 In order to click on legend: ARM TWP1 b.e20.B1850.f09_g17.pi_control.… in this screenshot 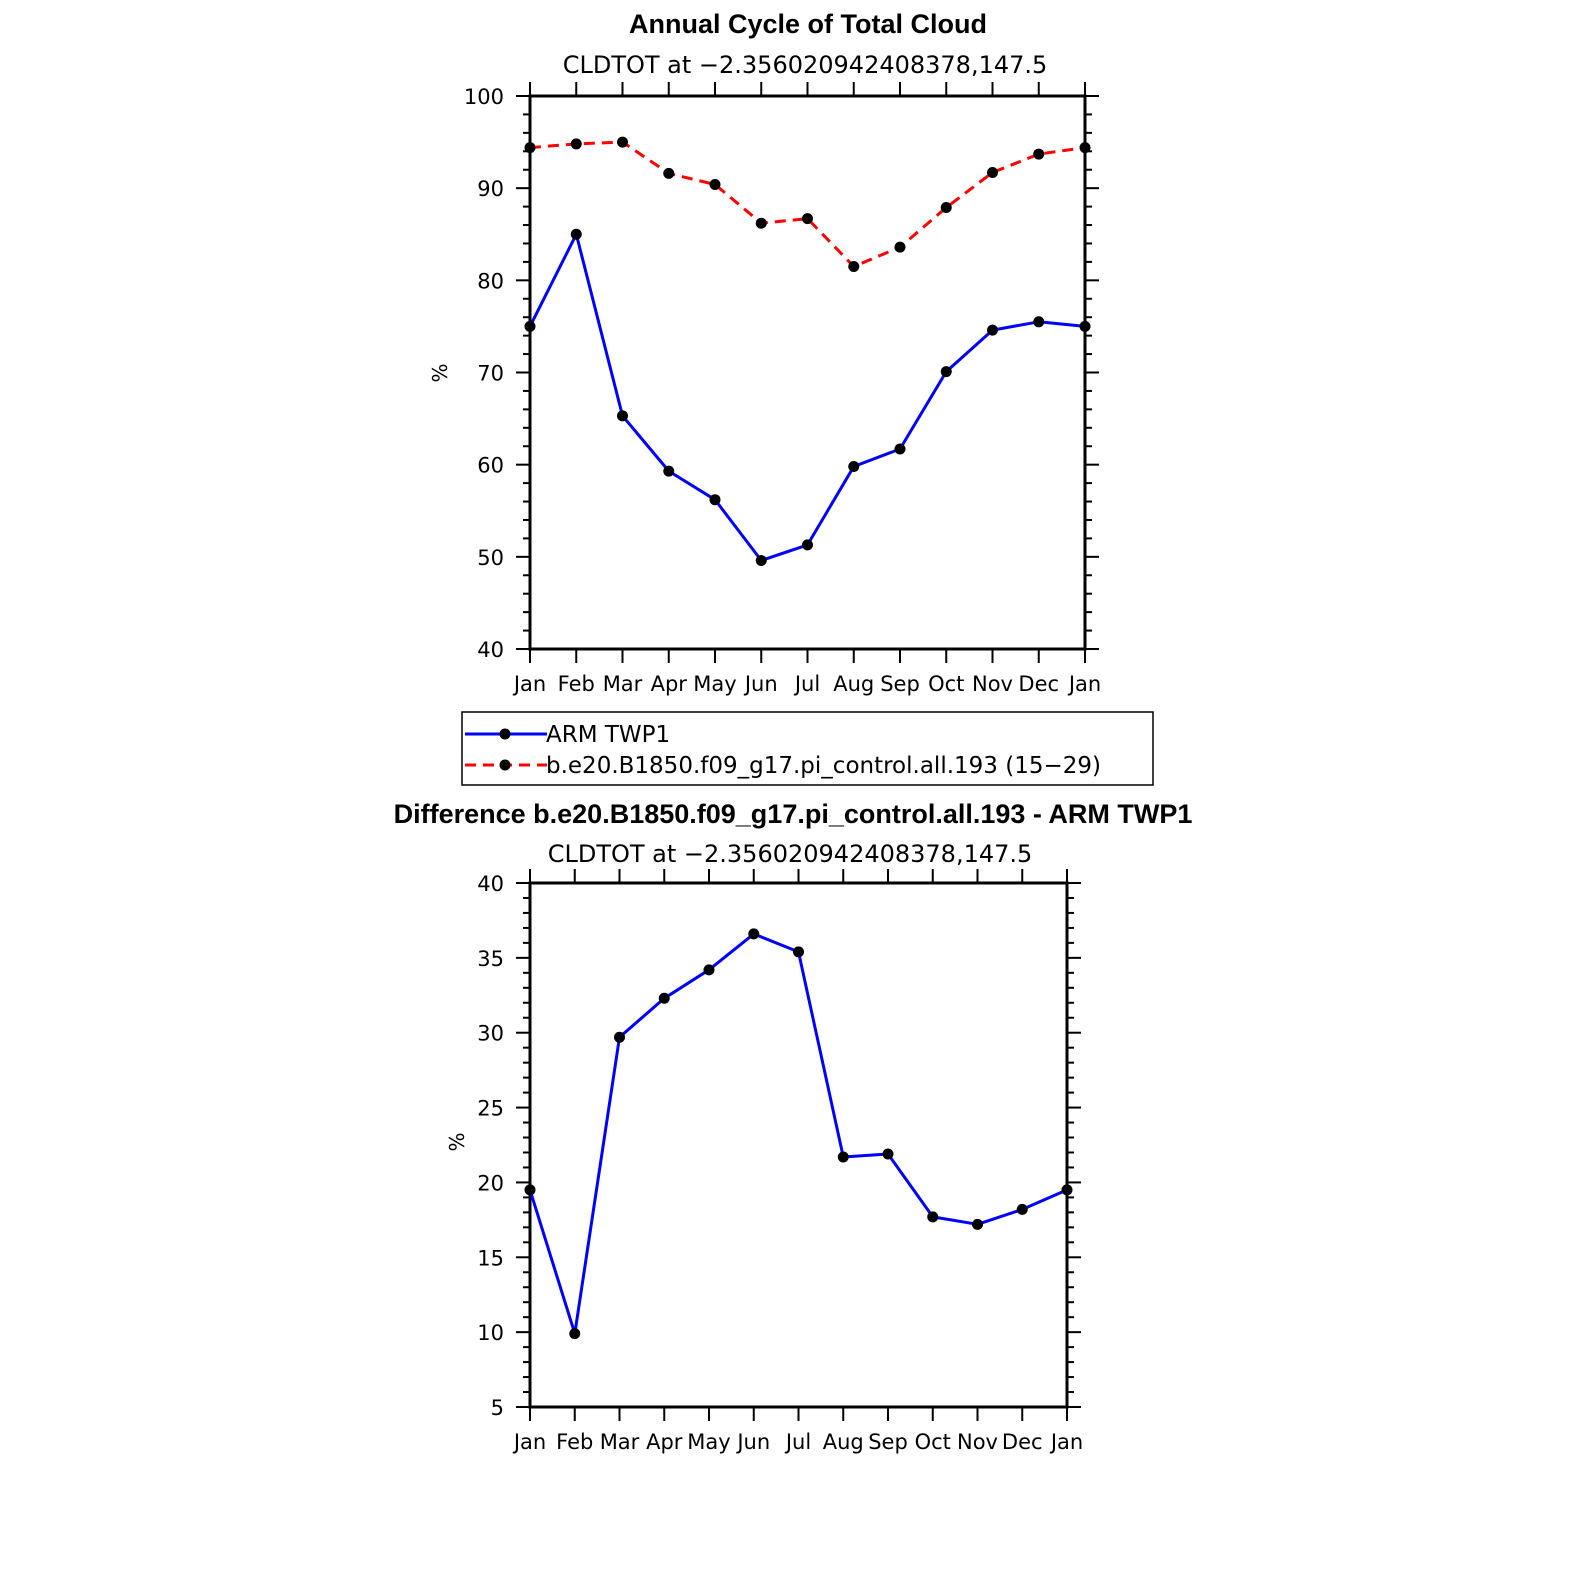, I will do `click(807, 748)`.